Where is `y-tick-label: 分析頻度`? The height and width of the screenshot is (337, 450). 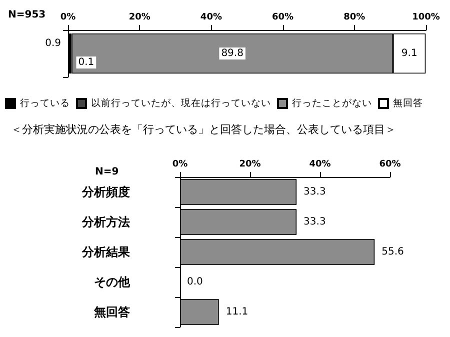
y-tick-label: 分析頻度 is located at coordinates (105, 192).